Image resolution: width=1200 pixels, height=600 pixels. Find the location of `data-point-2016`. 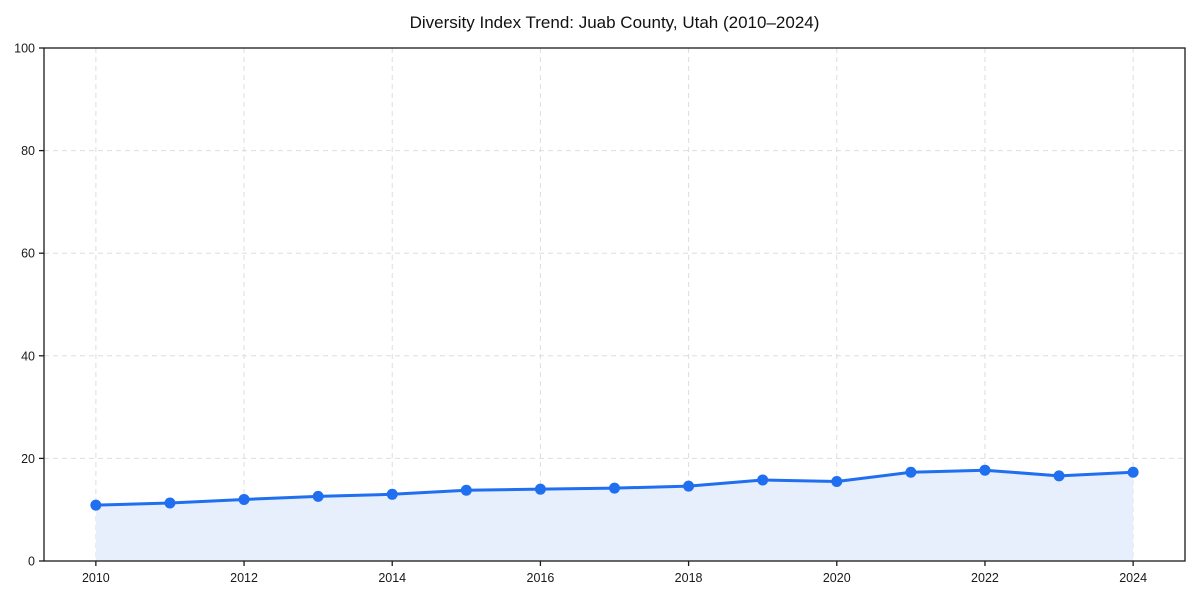

data-point-2016 is located at coordinates (540, 489).